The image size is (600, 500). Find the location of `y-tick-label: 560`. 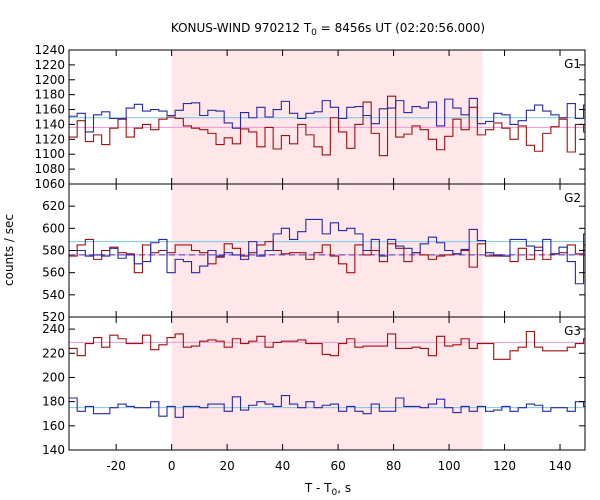

y-tick-label: 560 is located at coordinates (53, 273).